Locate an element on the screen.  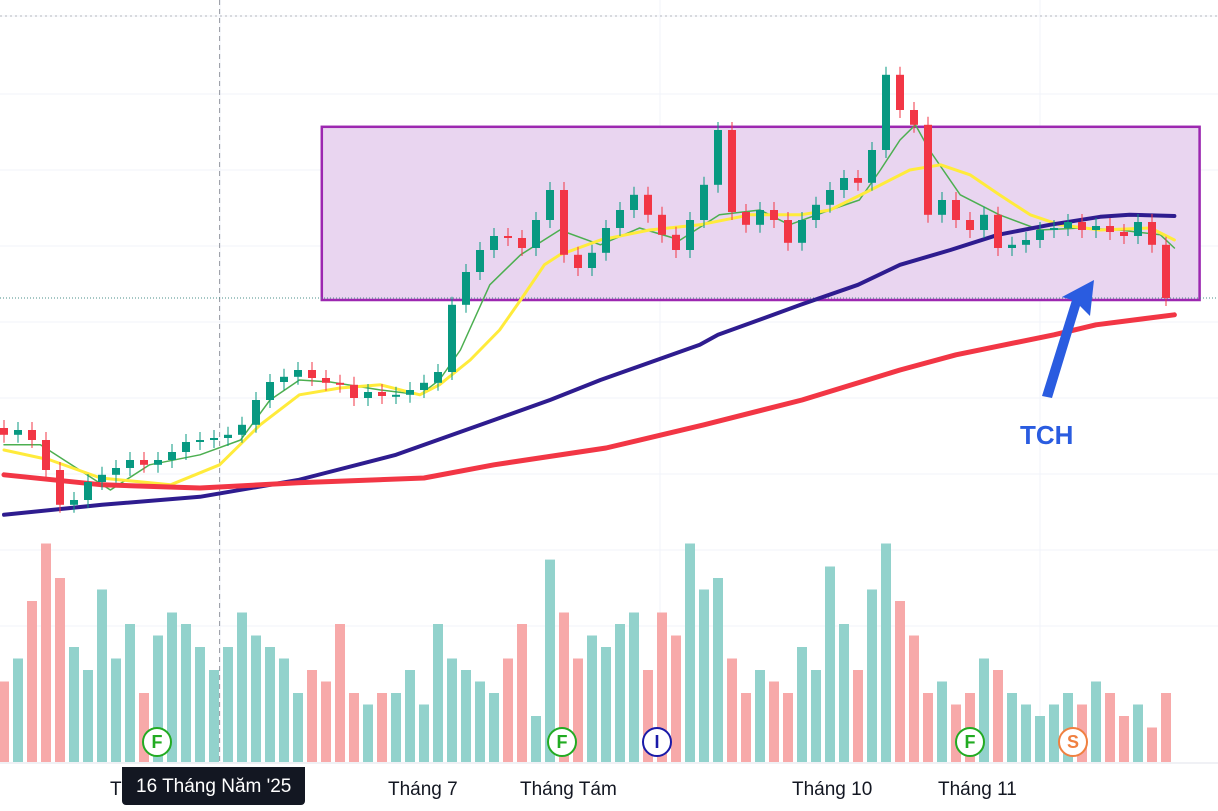
tch-annotation-label: TCH is located at coordinates (1047, 435).